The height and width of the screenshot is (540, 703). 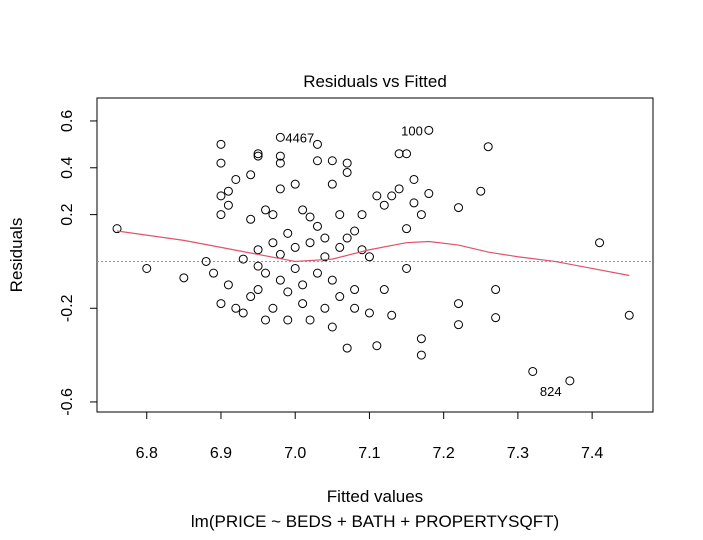 What do you see at coordinates (67, 308) in the screenshot?
I see `y-tick-label: -0.2` at bounding box center [67, 308].